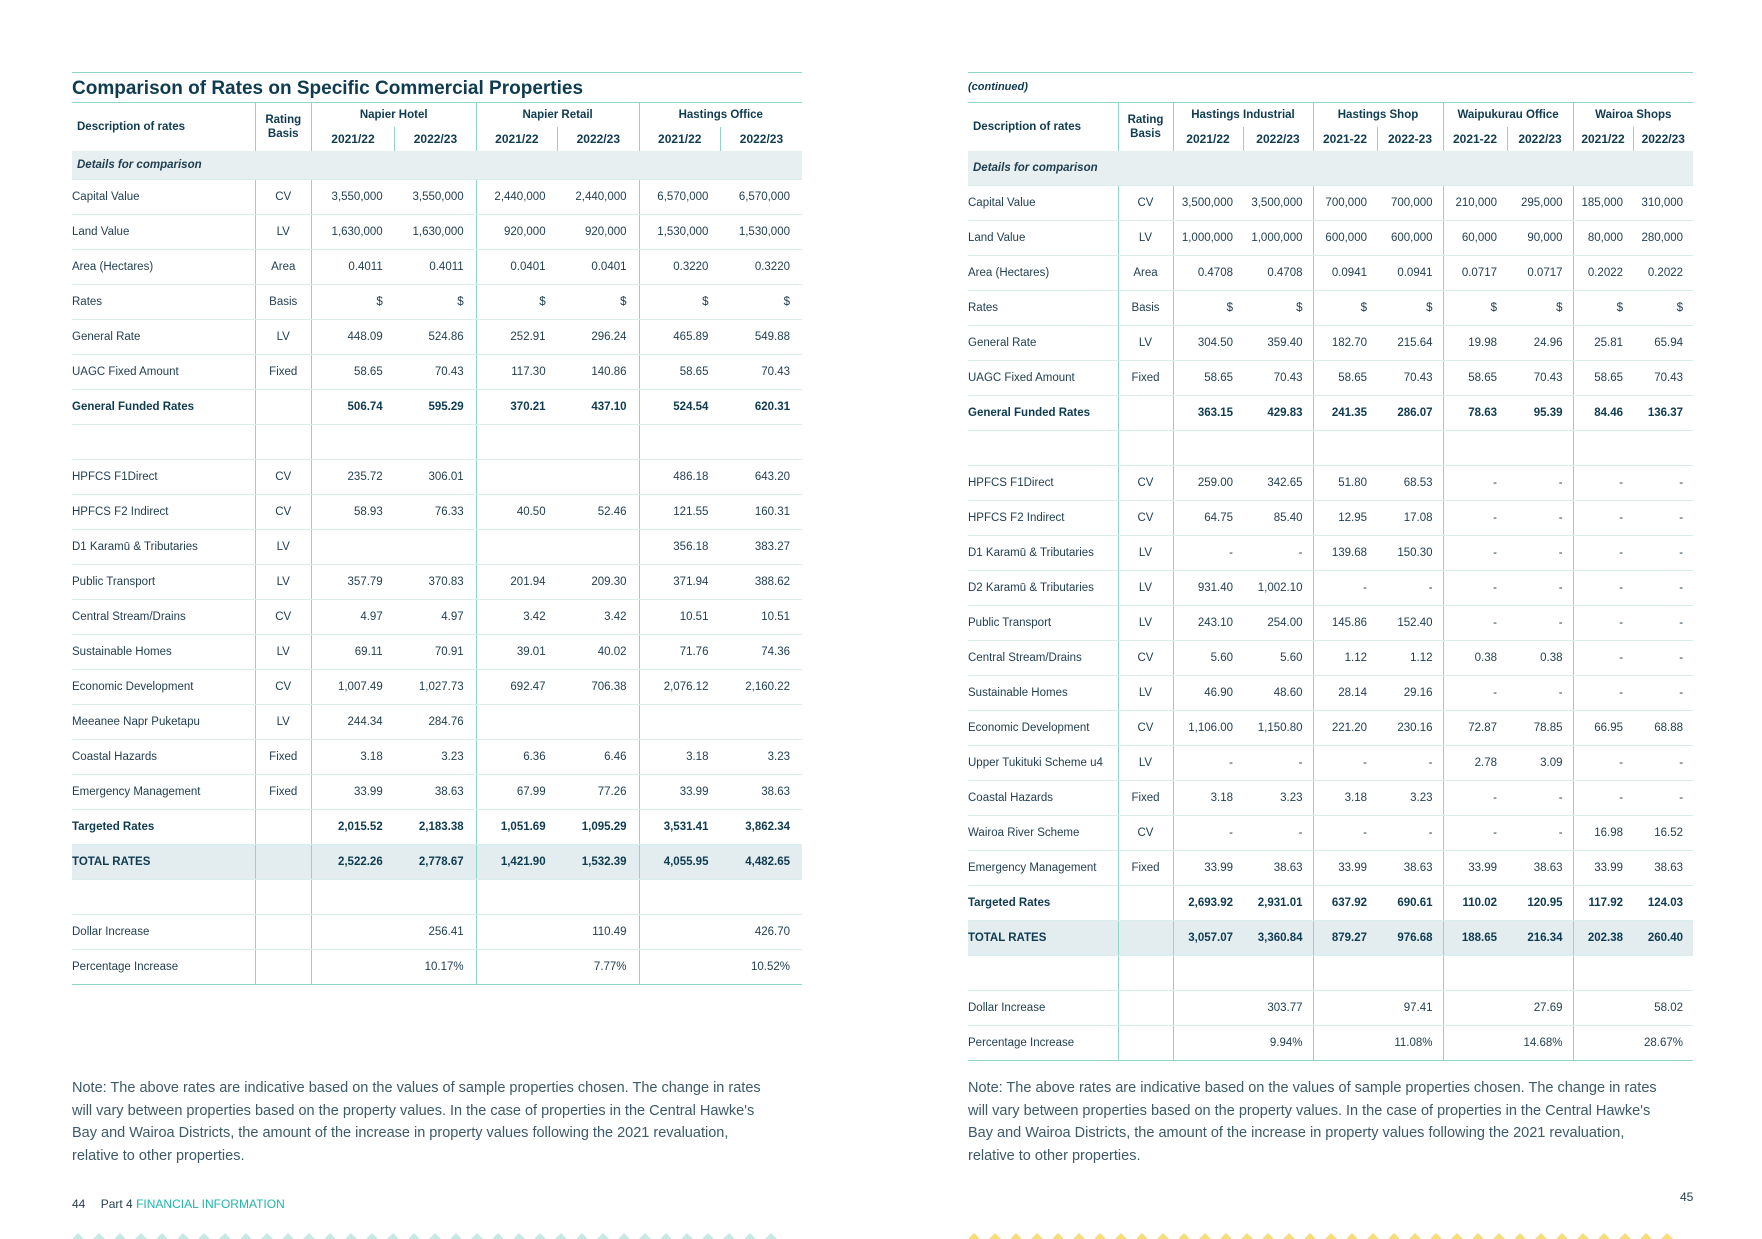 This screenshot has width=1762, height=1239. Describe the element at coordinates (516, 617) in the screenshot. I see `row-value: 3.42` at that location.